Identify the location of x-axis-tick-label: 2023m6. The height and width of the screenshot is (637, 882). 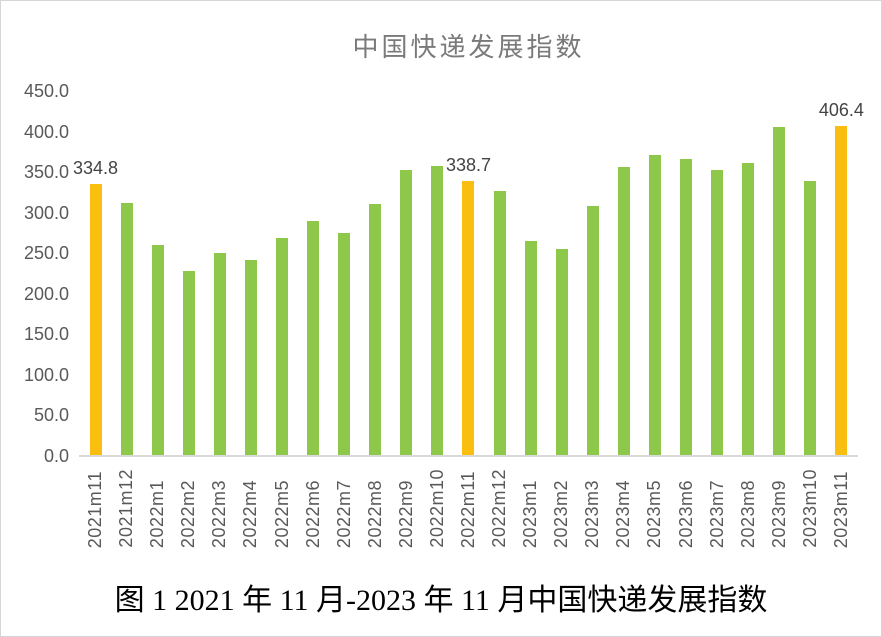
(685, 513).